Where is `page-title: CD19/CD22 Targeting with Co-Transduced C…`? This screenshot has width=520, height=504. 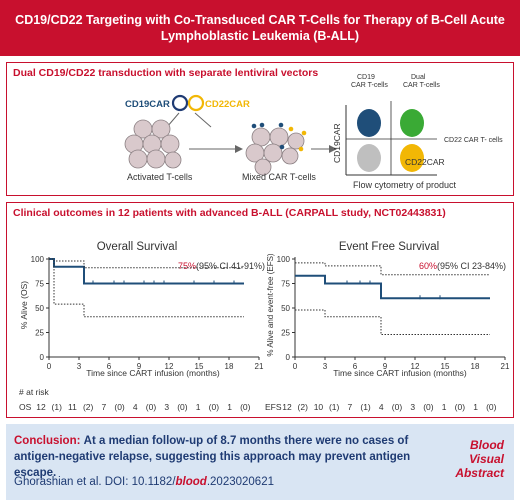 page-title: CD19/CD22 Targeting with Co-Transduced C… is located at coordinates (260, 28).